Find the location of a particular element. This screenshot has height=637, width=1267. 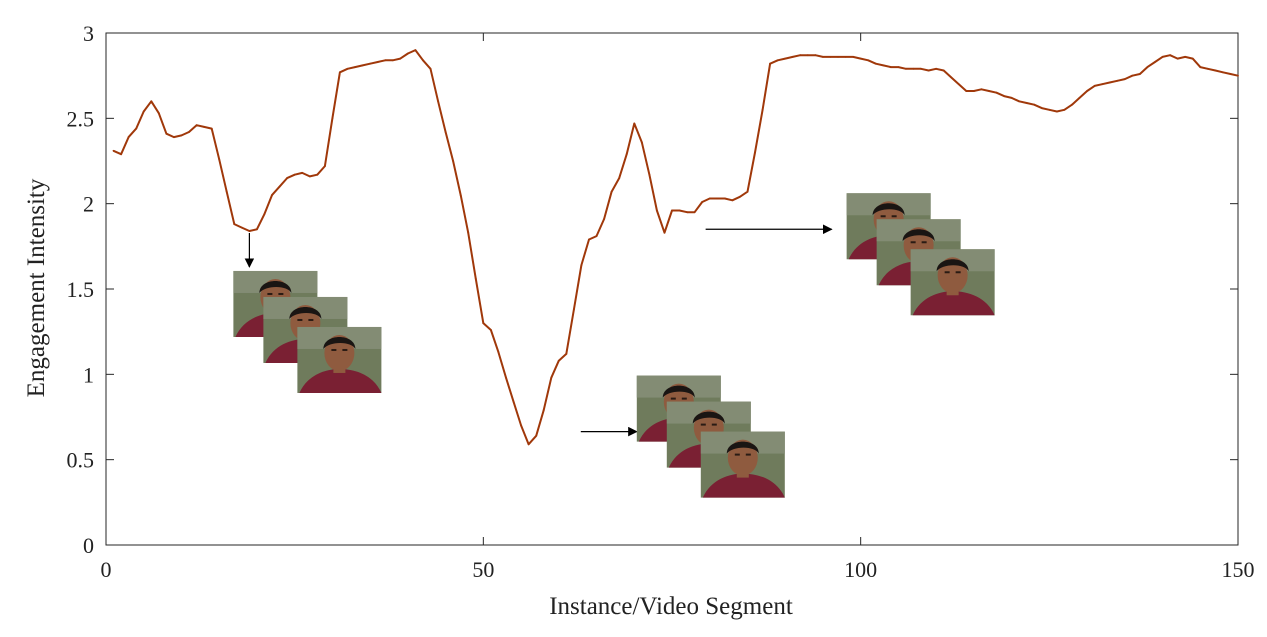

x-axis-label: Instance/Video Segment is located at coordinates (671, 606).